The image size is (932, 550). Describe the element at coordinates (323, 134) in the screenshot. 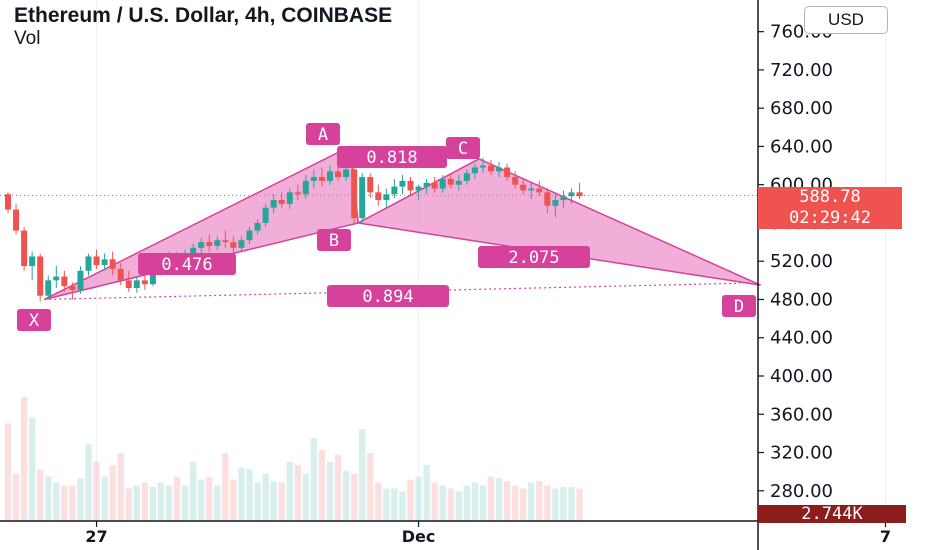

I see `point-label-a: A` at that location.